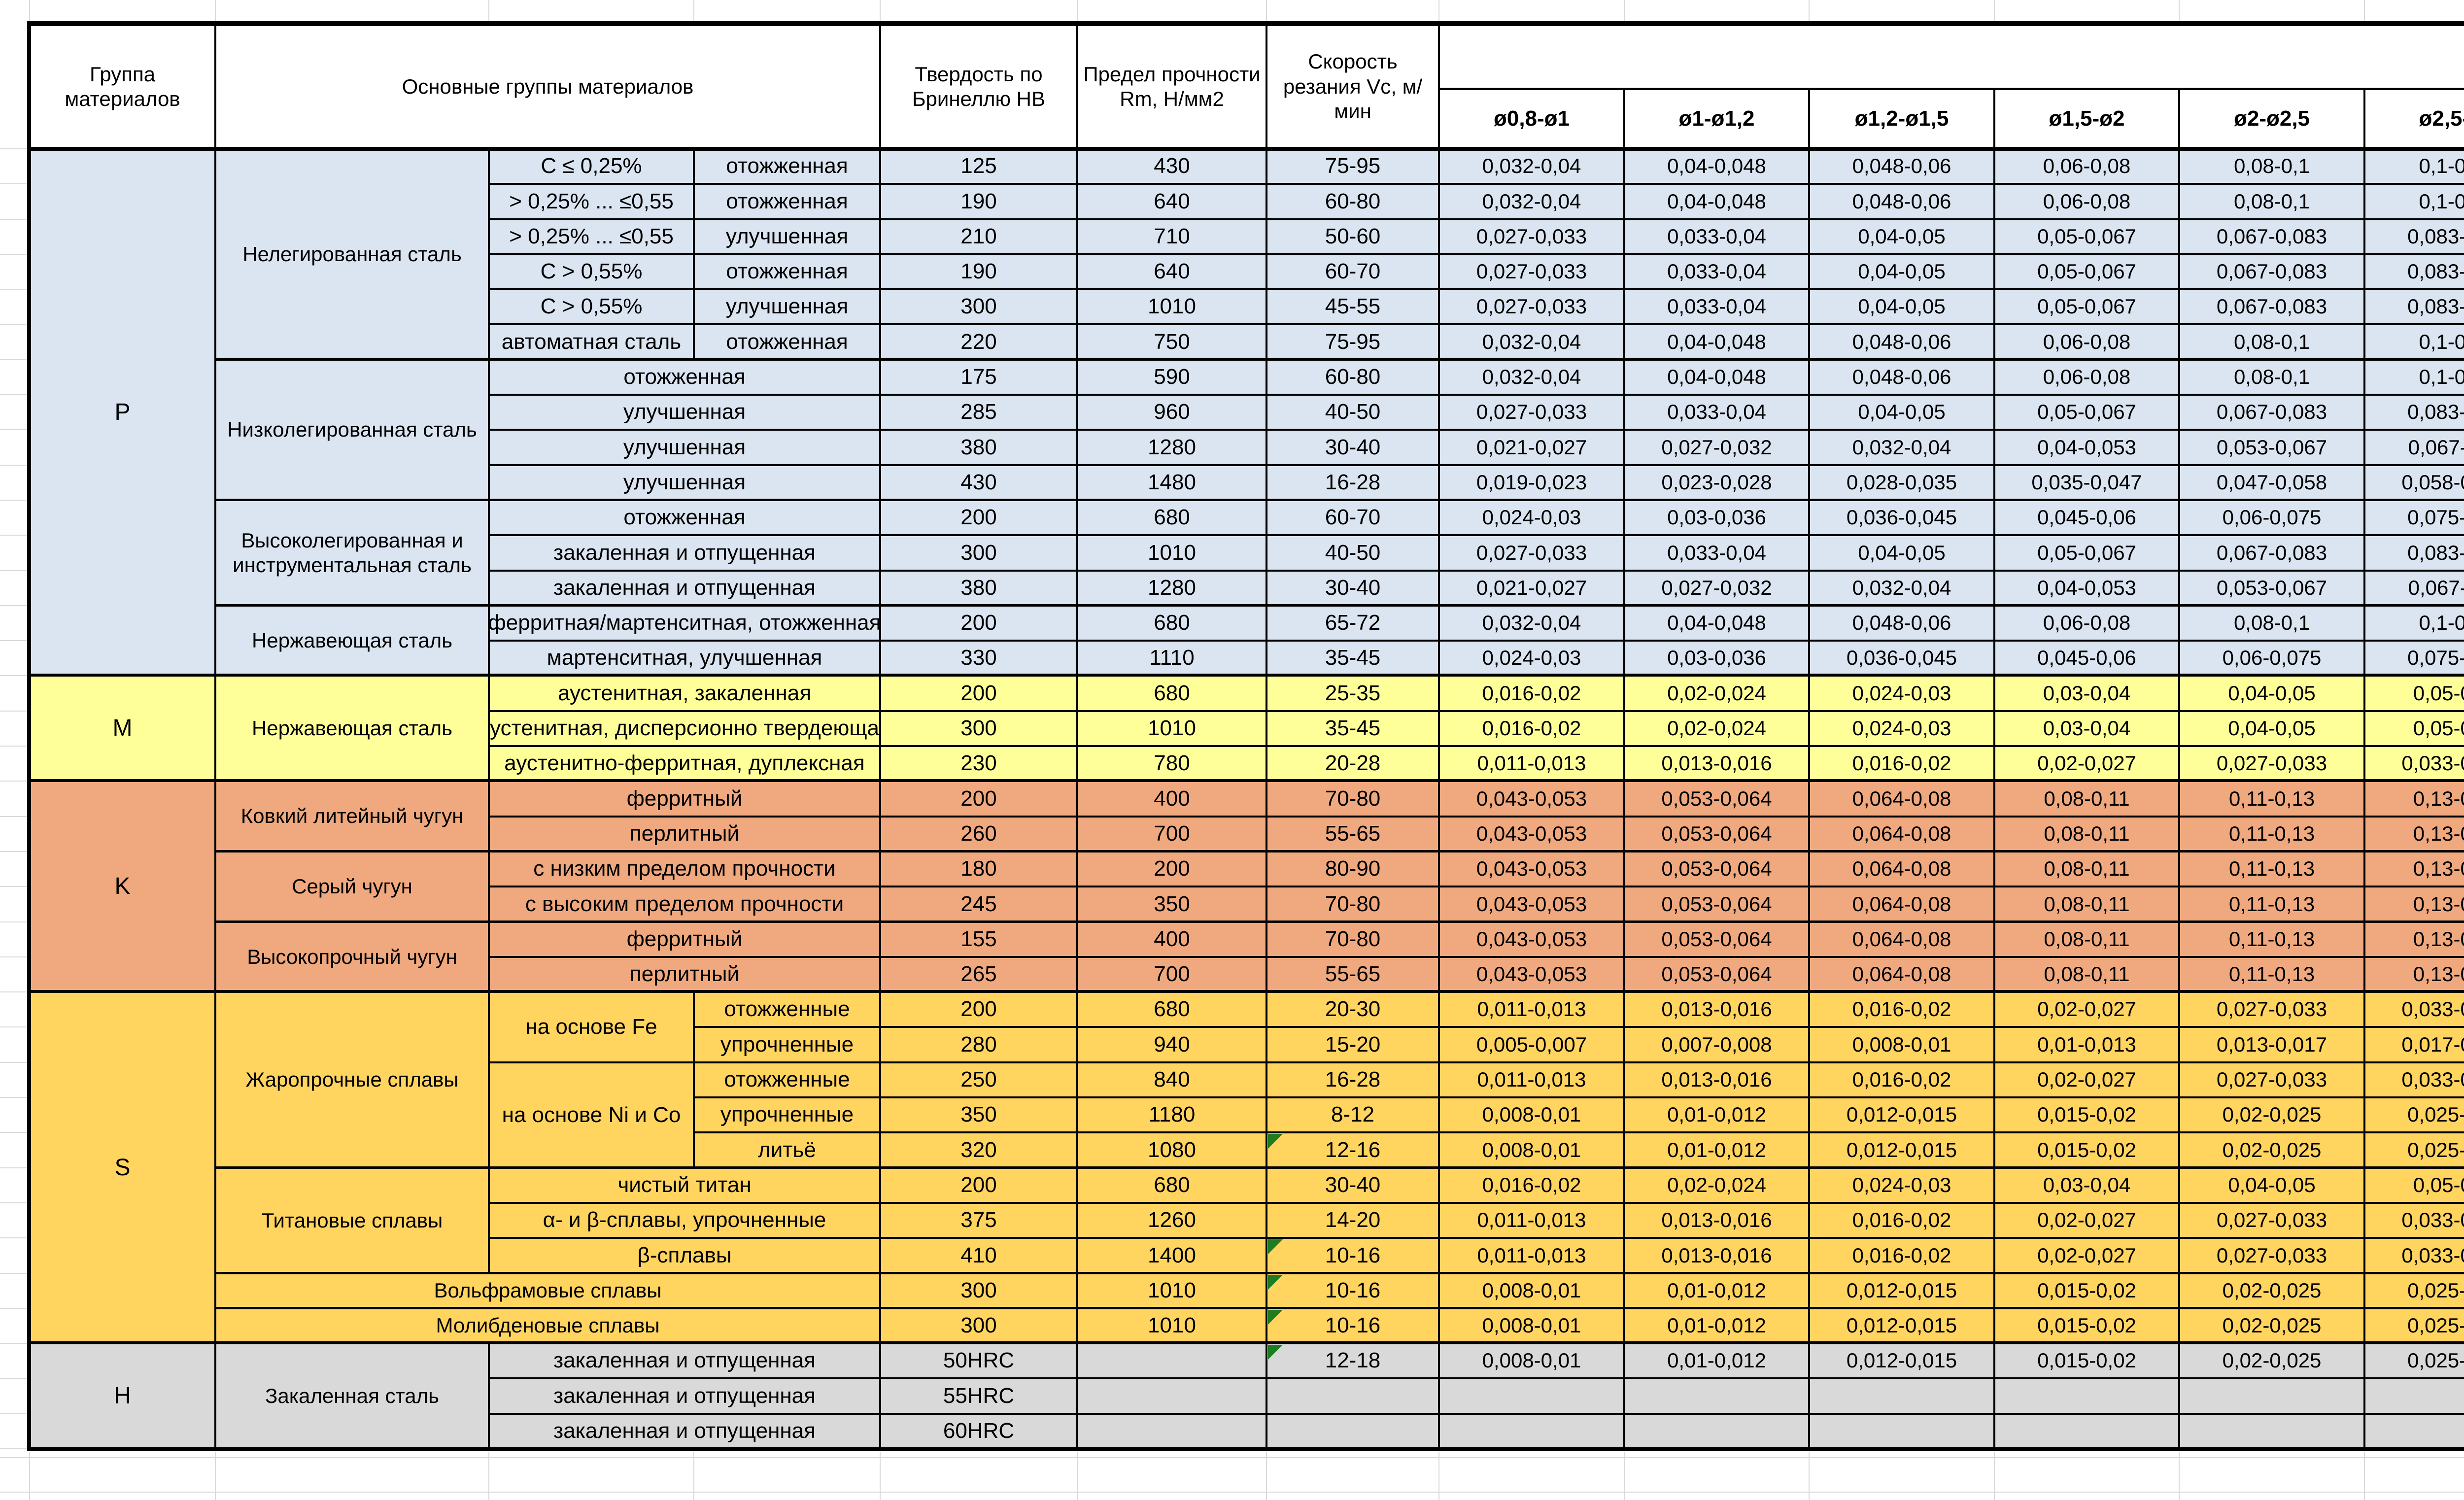 The height and width of the screenshot is (1500, 2464). What do you see at coordinates (1352, 1325) in the screenshot?
I see `speed-cell: 10-16` at bounding box center [1352, 1325].